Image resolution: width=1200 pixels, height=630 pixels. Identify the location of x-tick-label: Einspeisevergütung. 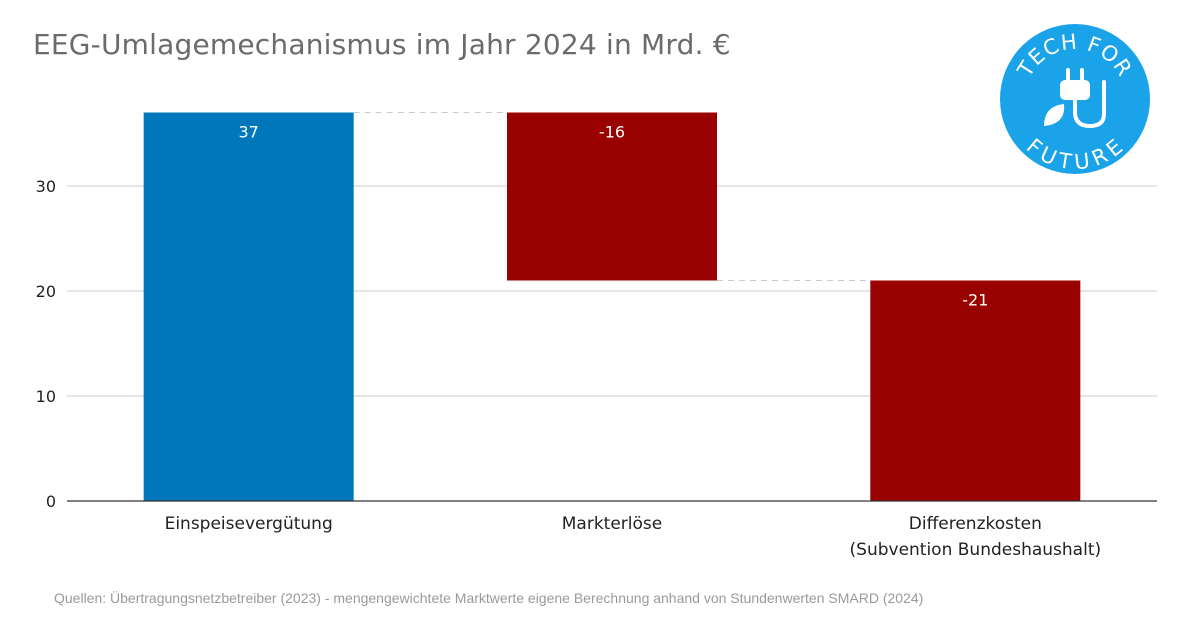
(249, 524).